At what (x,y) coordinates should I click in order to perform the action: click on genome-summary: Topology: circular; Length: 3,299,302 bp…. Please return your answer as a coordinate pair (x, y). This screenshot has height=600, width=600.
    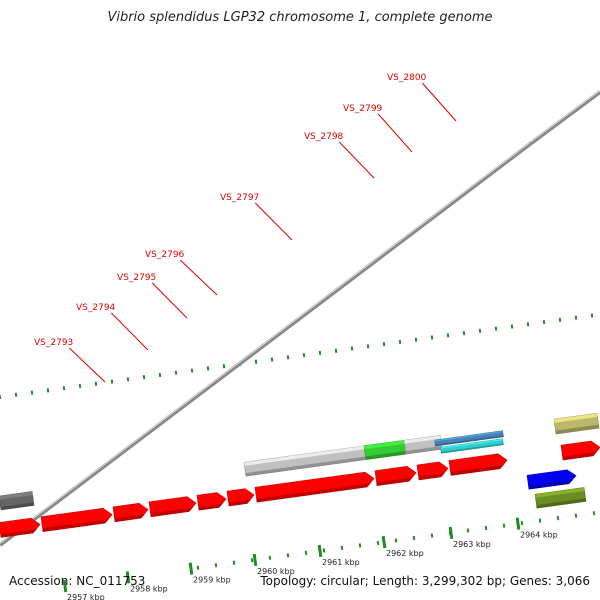
    Looking at the image, I should click on (425, 581).